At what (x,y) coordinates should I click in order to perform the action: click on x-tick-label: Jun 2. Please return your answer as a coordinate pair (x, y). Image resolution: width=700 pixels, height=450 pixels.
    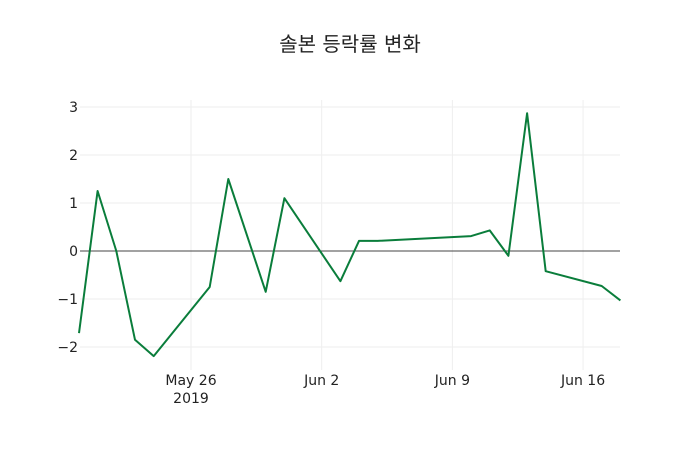
    Looking at the image, I should click on (321, 381).